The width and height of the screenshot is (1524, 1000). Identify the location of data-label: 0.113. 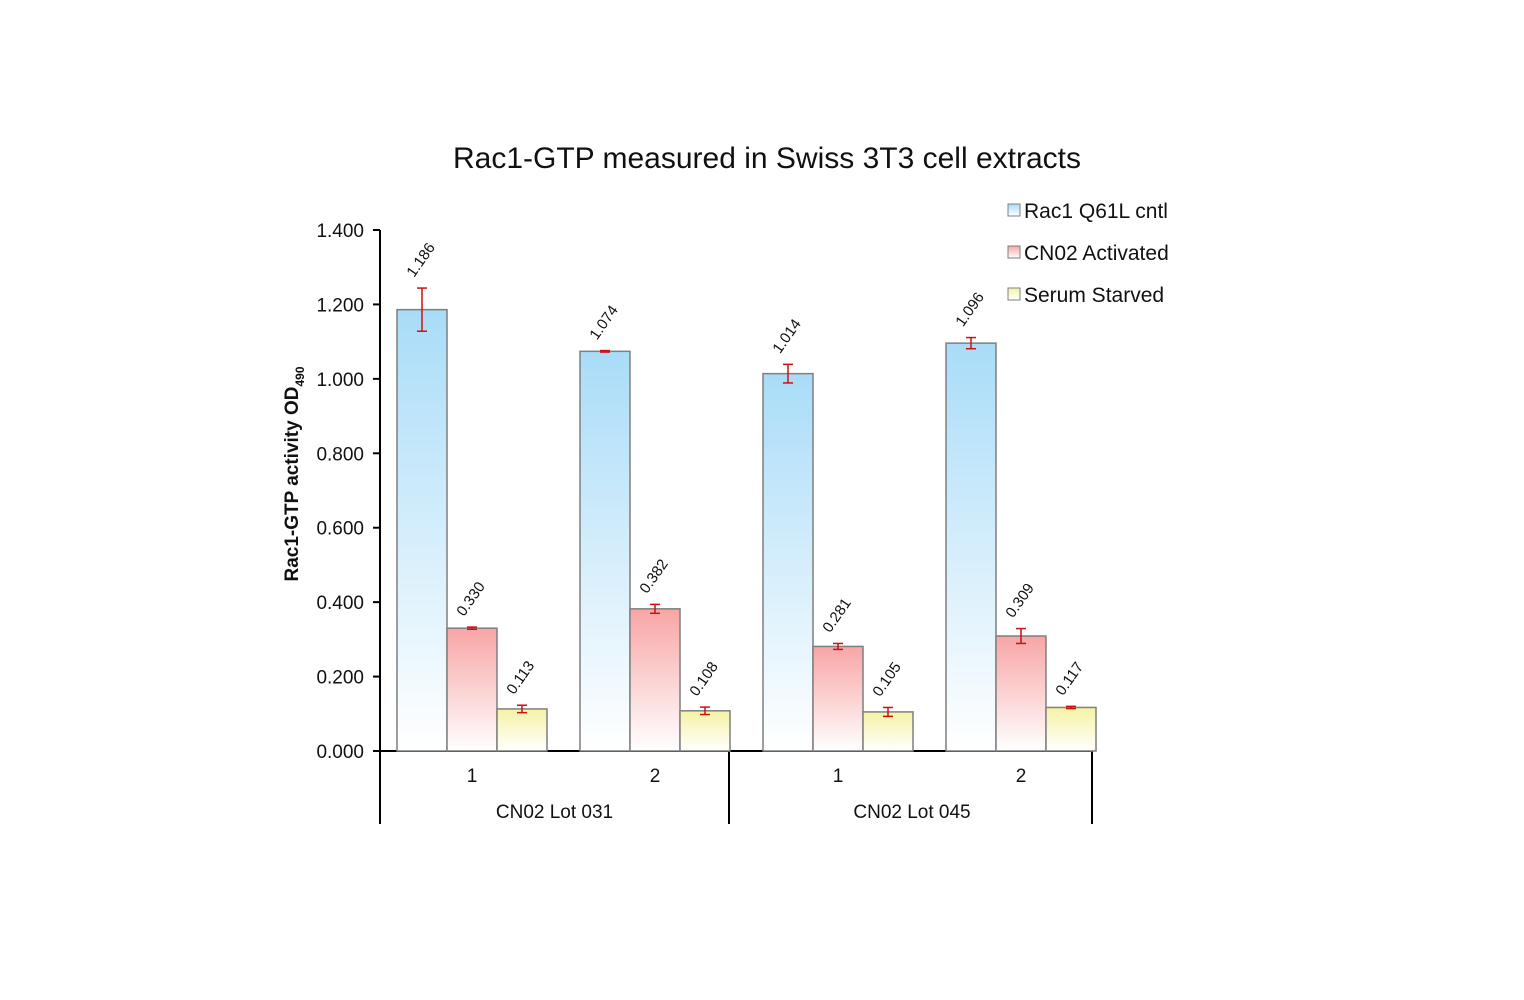
(520, 678).